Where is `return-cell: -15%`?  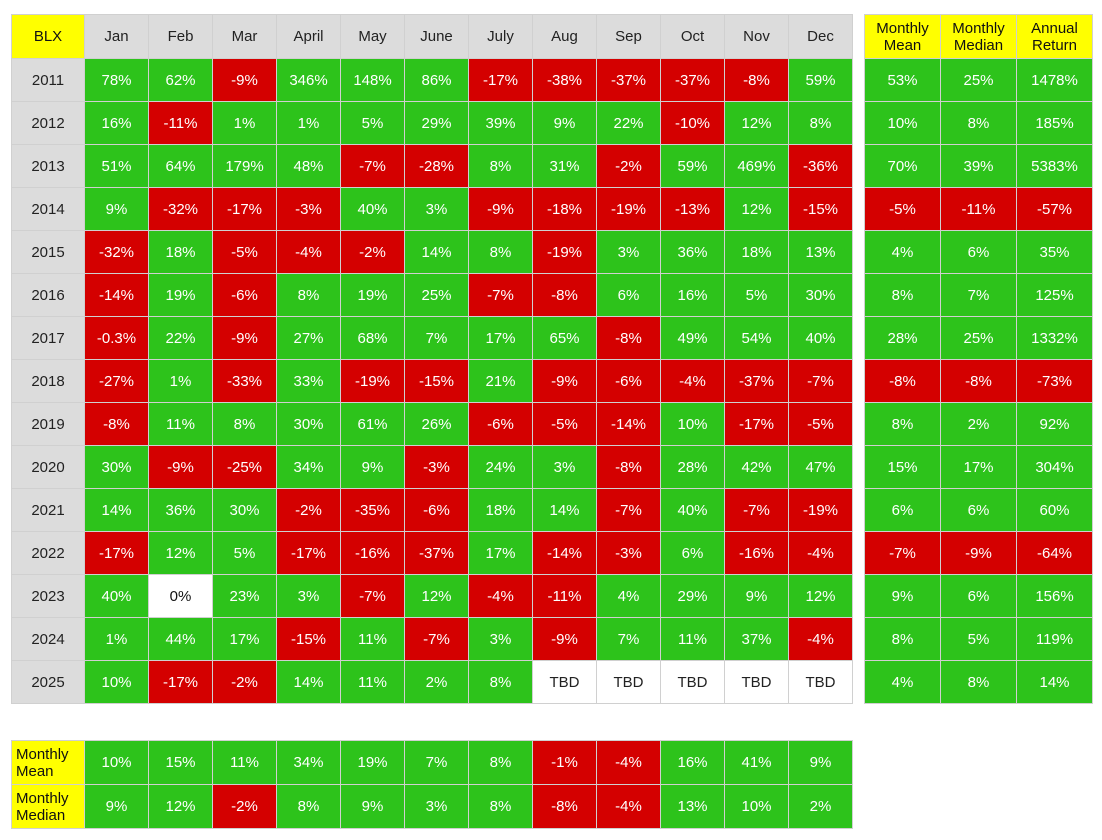
return-cell: -15% is located at coordinates (308, 639).